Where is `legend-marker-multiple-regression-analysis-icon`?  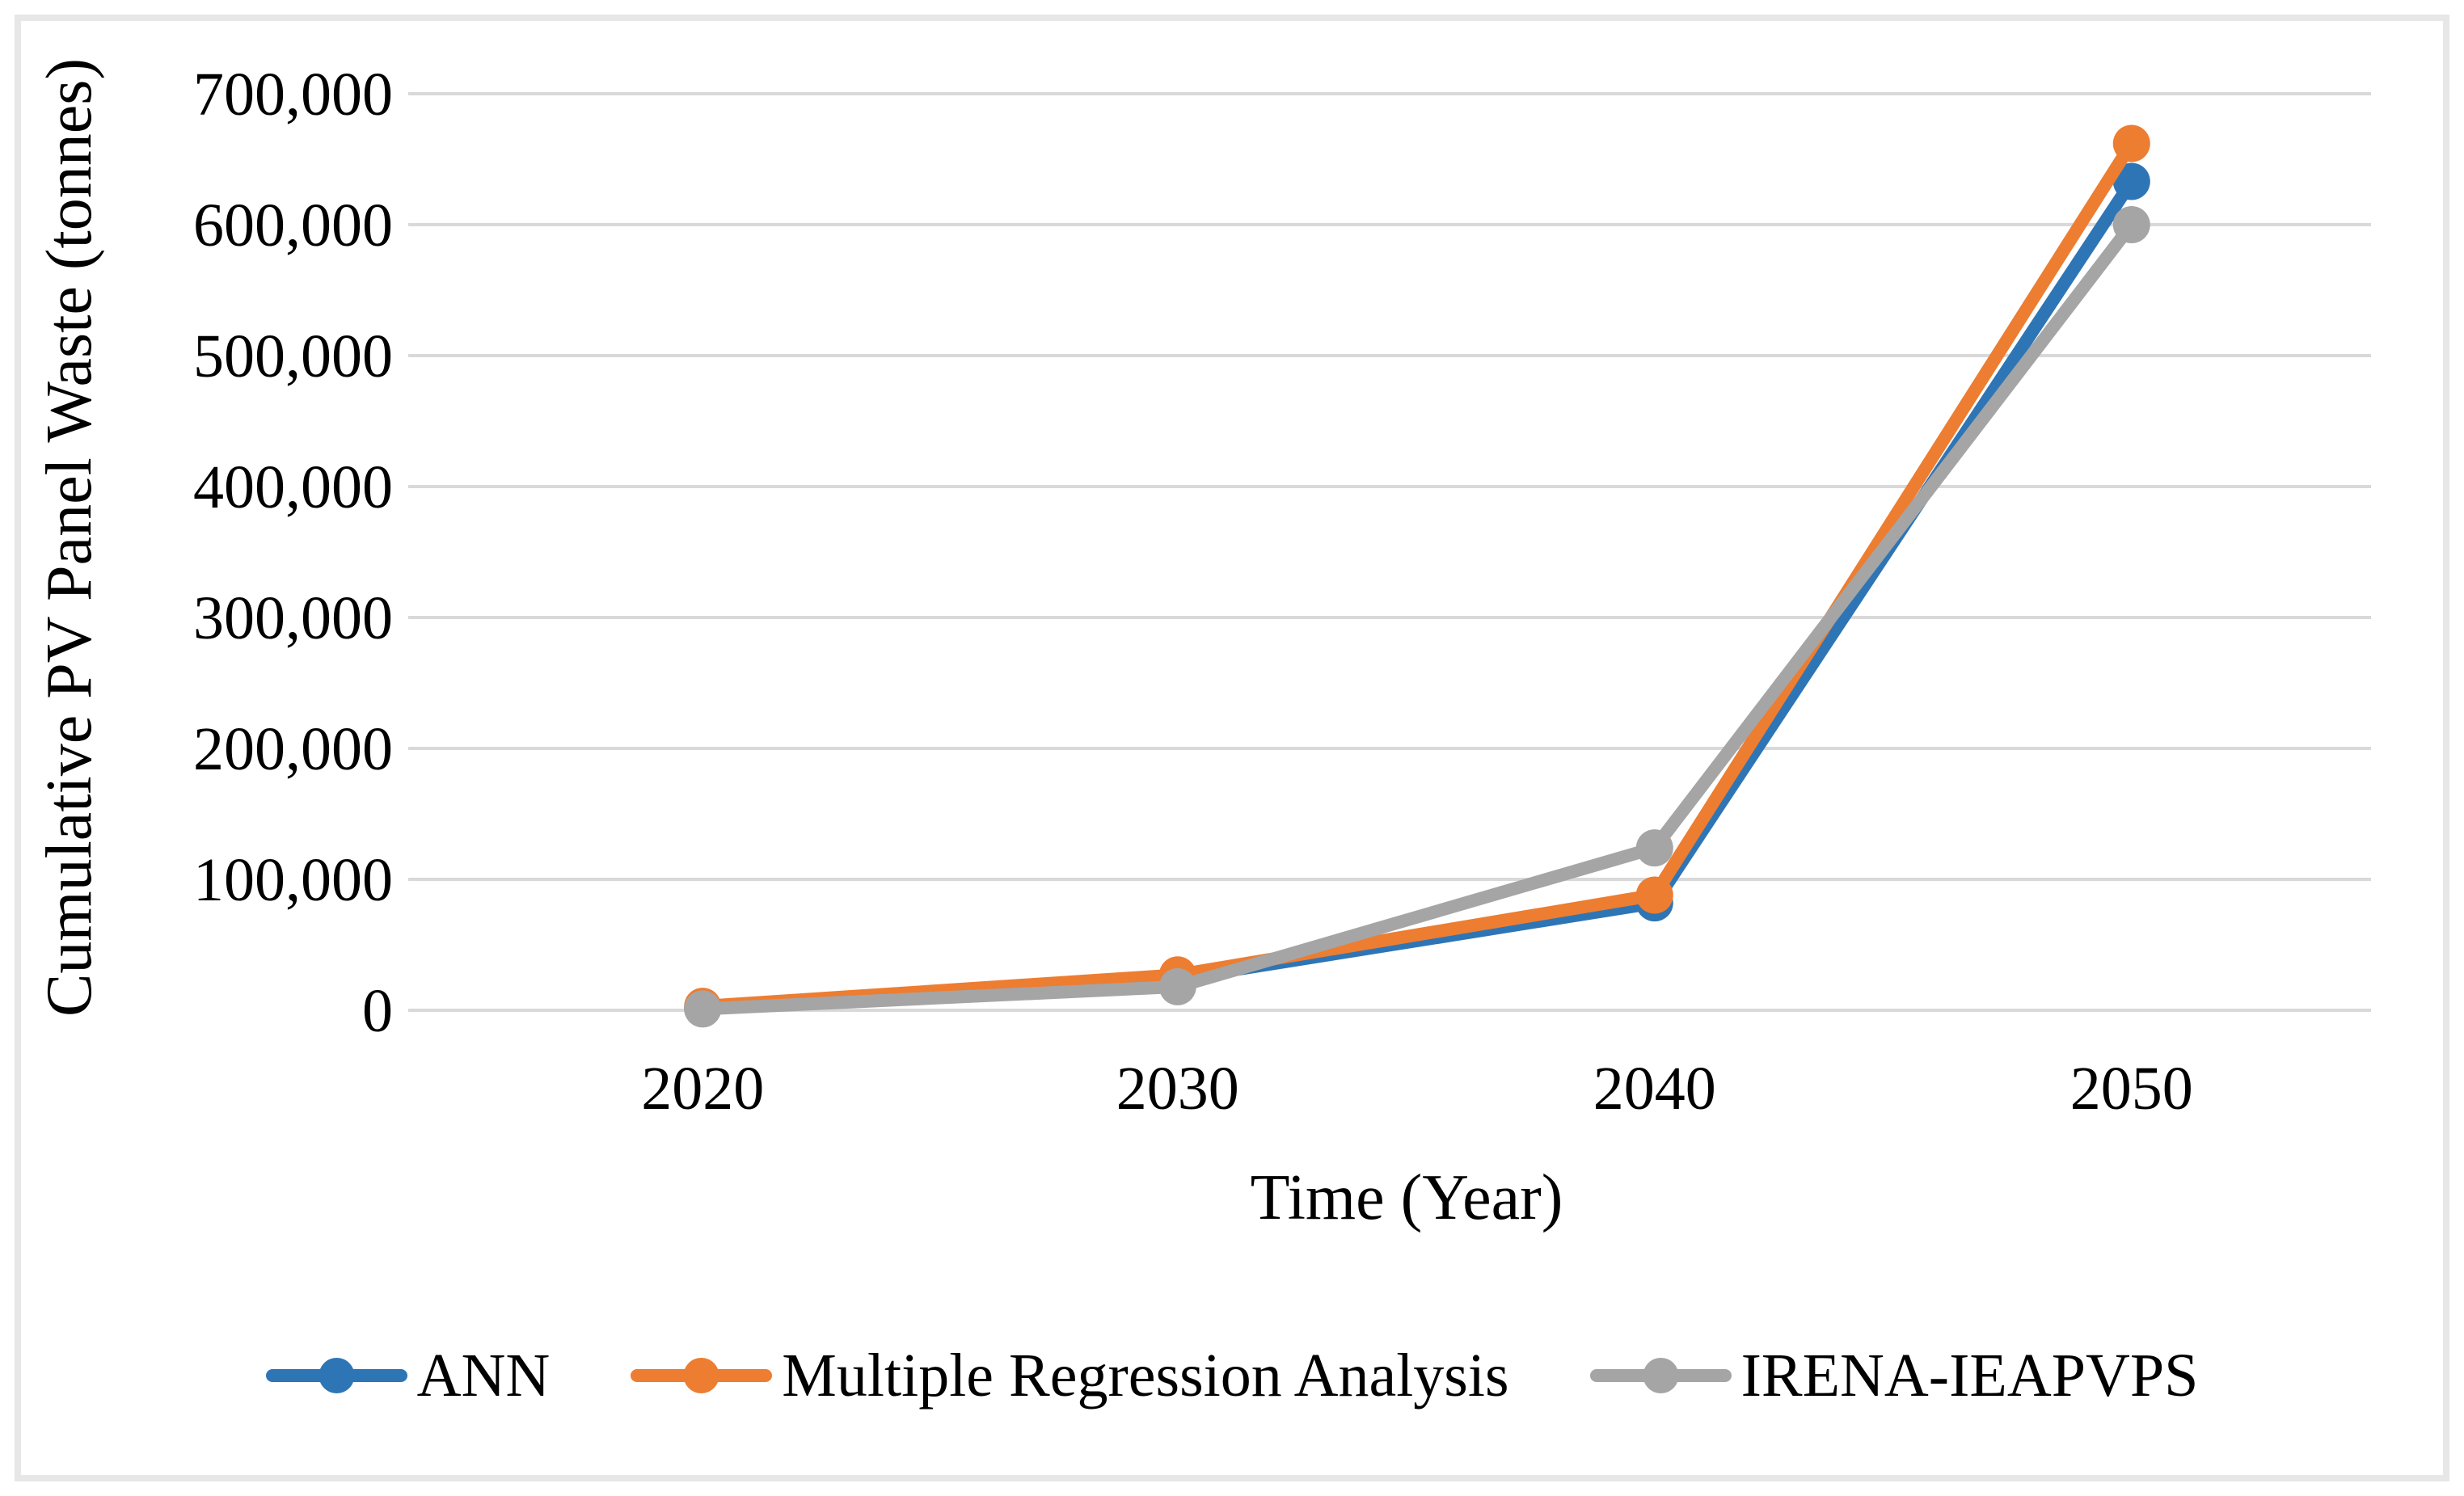
legend-marker-multiple-regression-analysis-icon is located at coordinates (702, 1375).